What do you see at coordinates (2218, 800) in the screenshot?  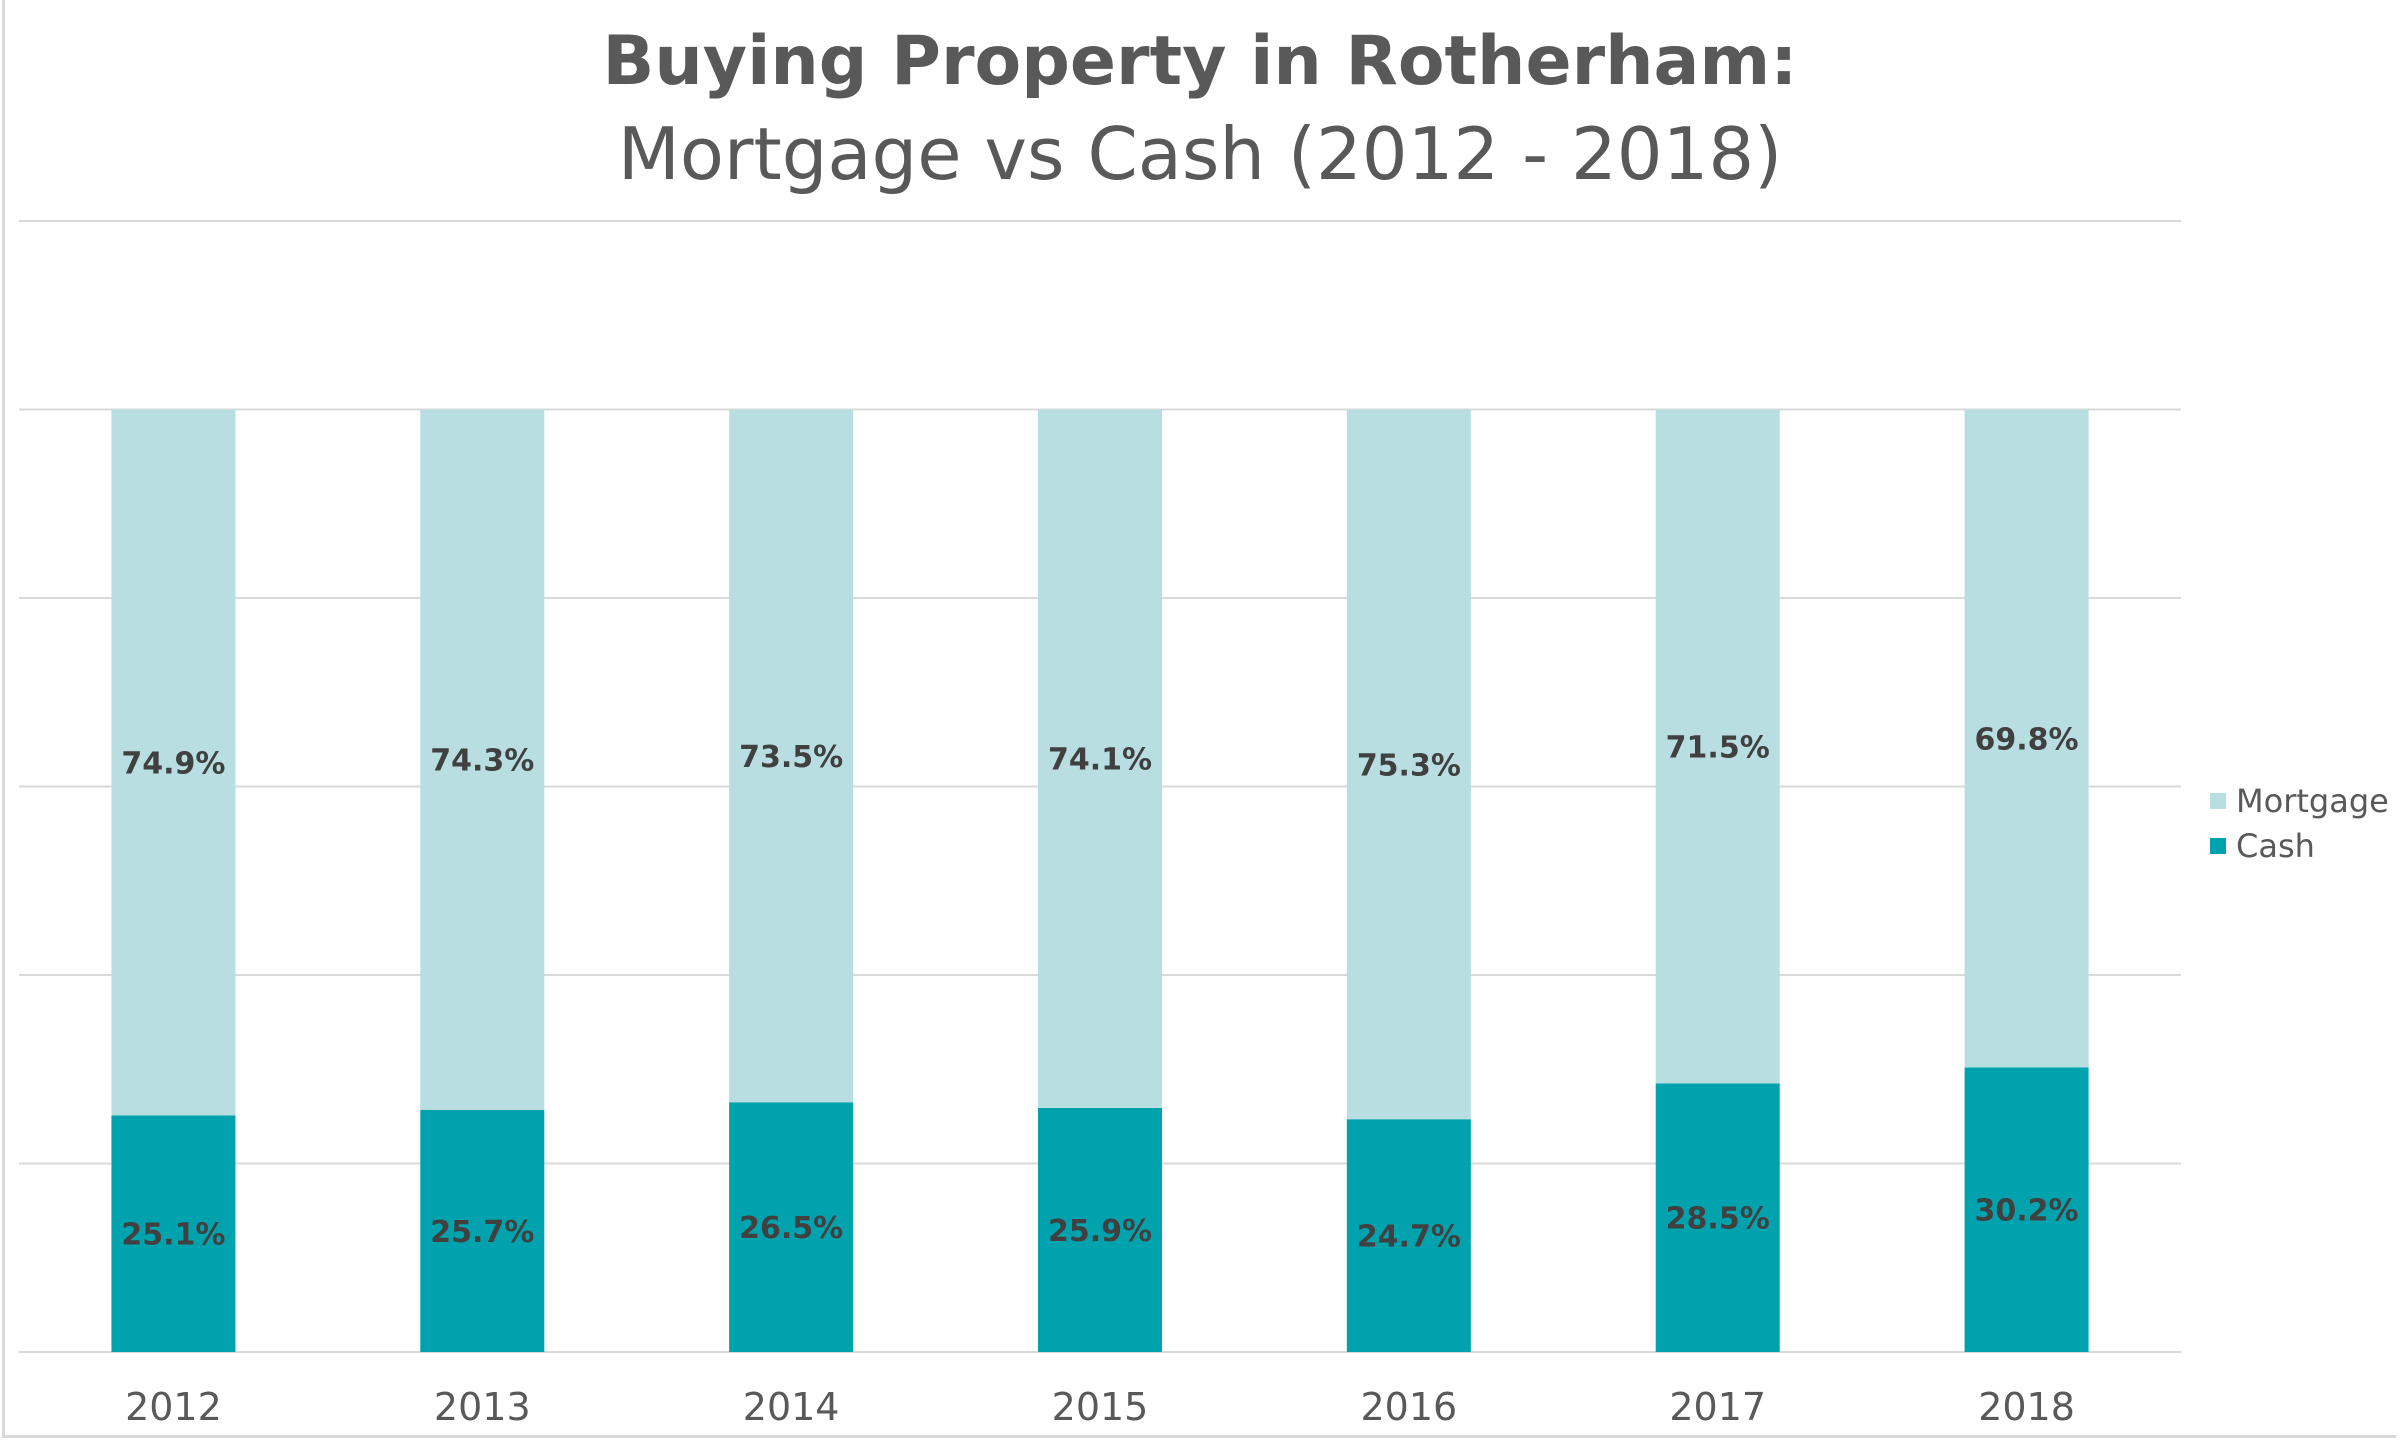 I see `legend-swatch-mortgage` at bounding box center [2218, 800].